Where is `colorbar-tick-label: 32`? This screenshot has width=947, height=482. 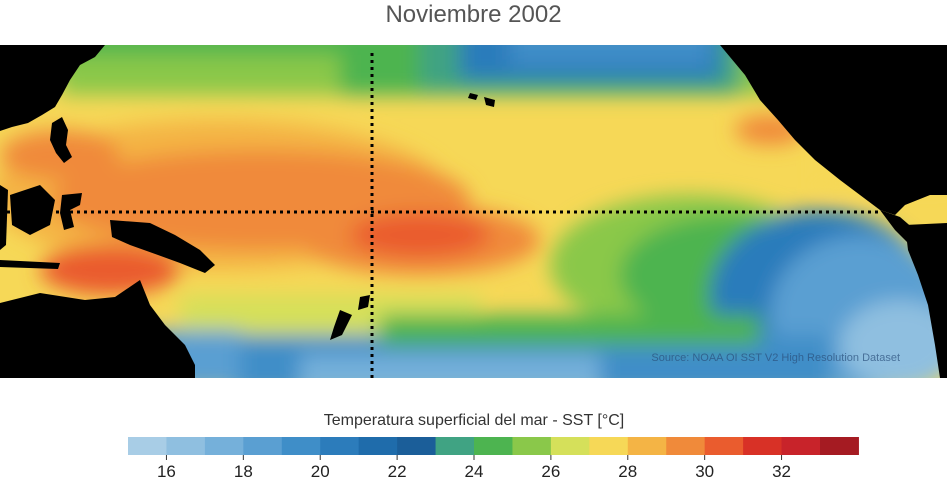
colorbar-tick-label: 32 is located at coordinates (781, 471).